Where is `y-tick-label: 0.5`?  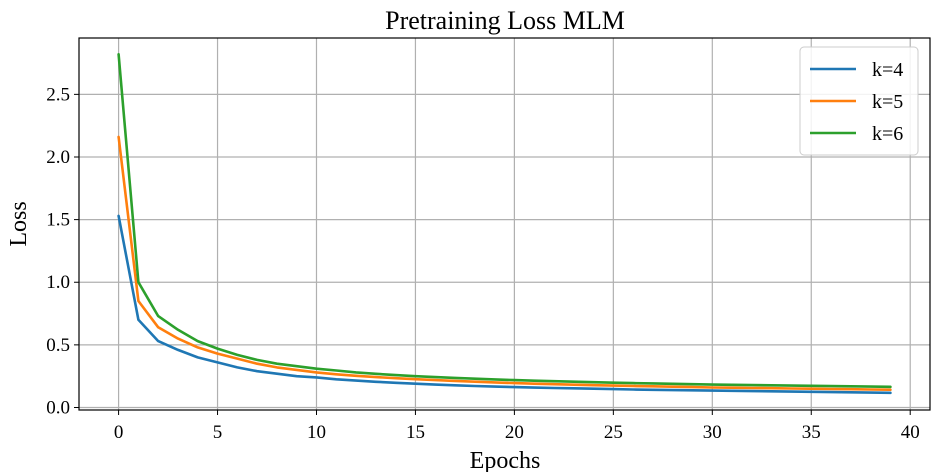
y-tick-label: 0.5 is located at coordinates (58, 345).